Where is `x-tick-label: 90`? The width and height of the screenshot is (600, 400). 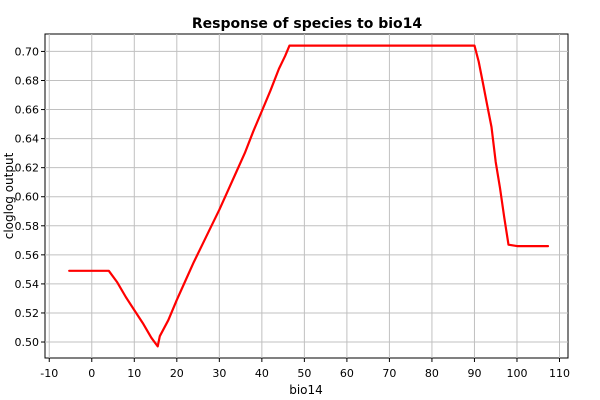
x-tick-label: 90 is located at coordinates (474, 373).